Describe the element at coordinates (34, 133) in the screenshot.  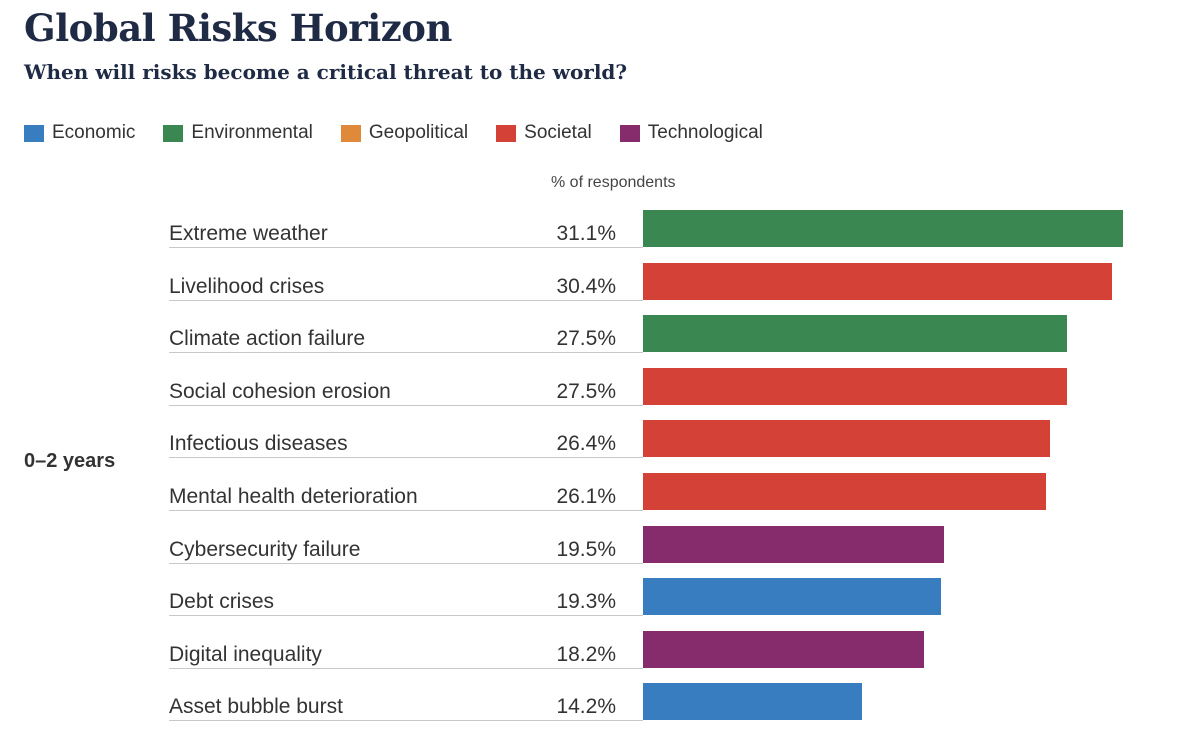
I see `legend-swatch-economic` at that location.